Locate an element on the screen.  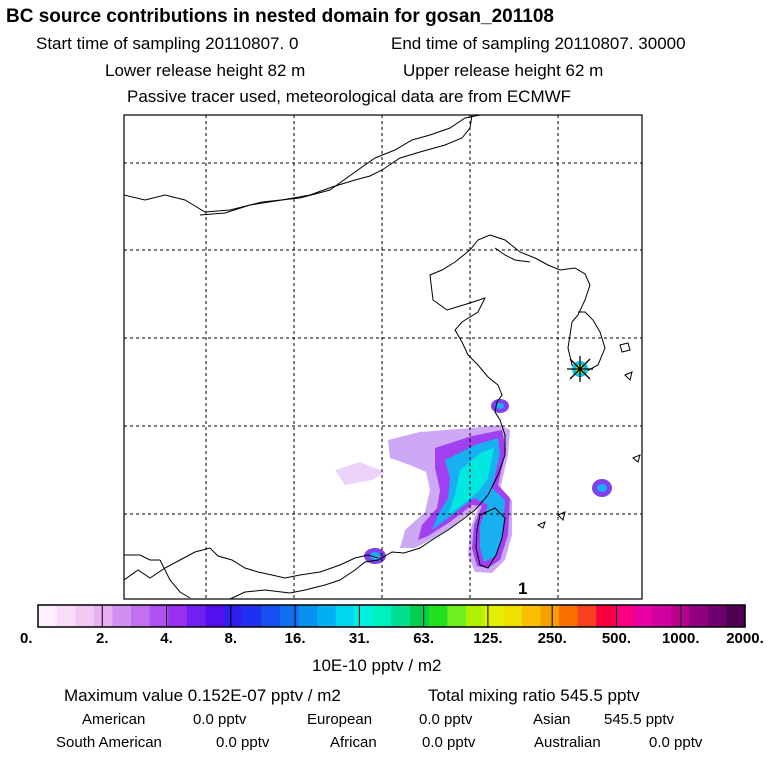
colorbar-tick-label: 4. is located at coordinates (166, 638).